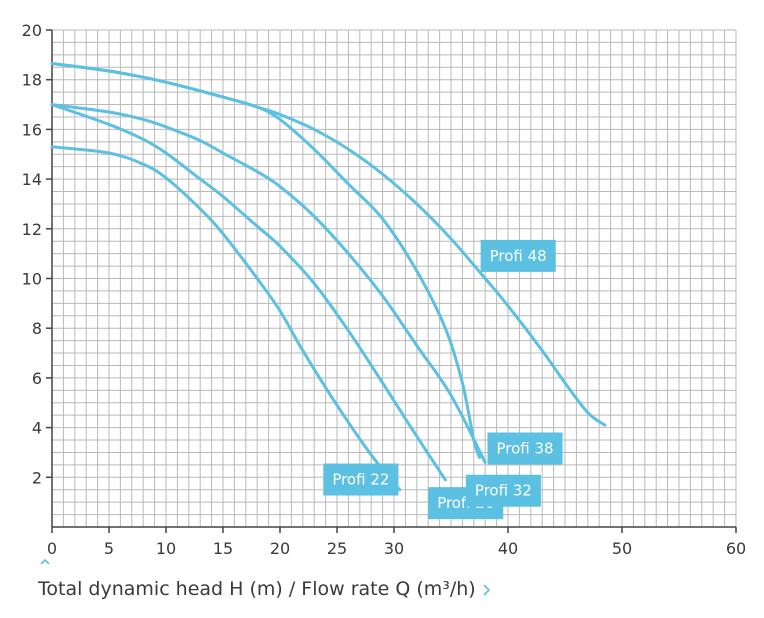  I want to click on series-label-text: Profi 48, so click(518, 256).